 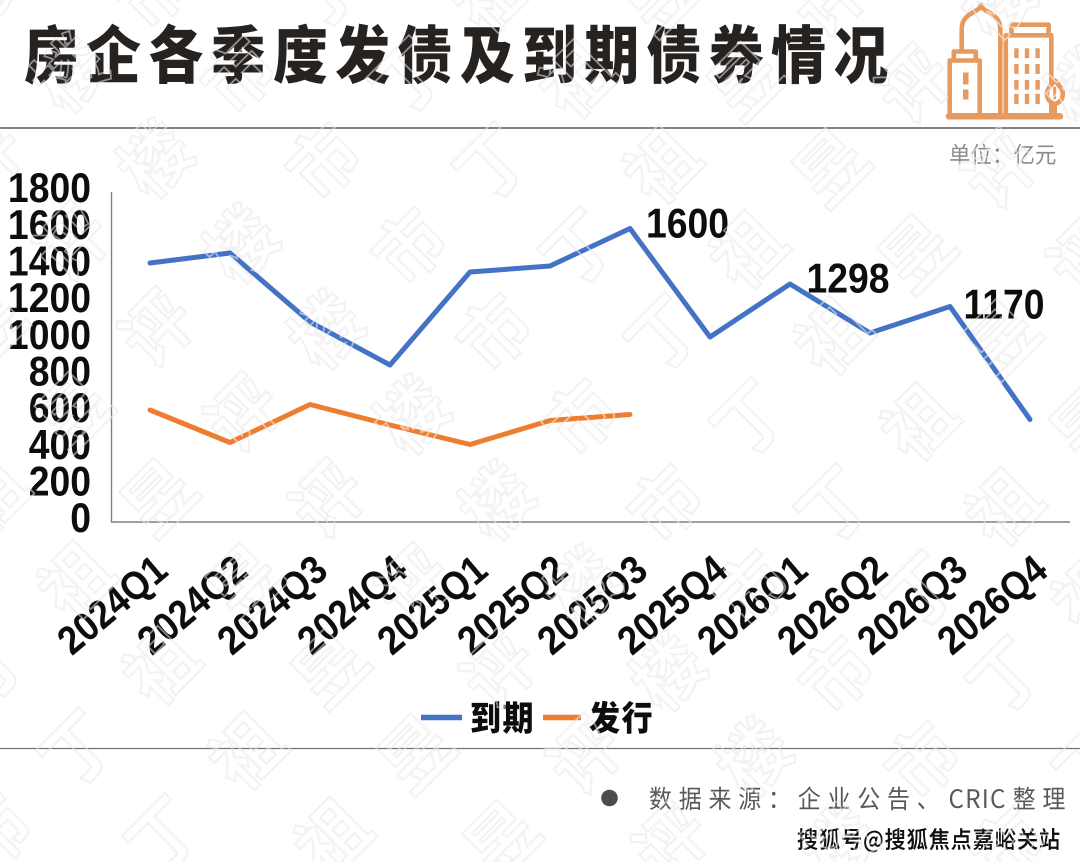 I want to click on svg-text: 1200, so click(x=49, y=298).